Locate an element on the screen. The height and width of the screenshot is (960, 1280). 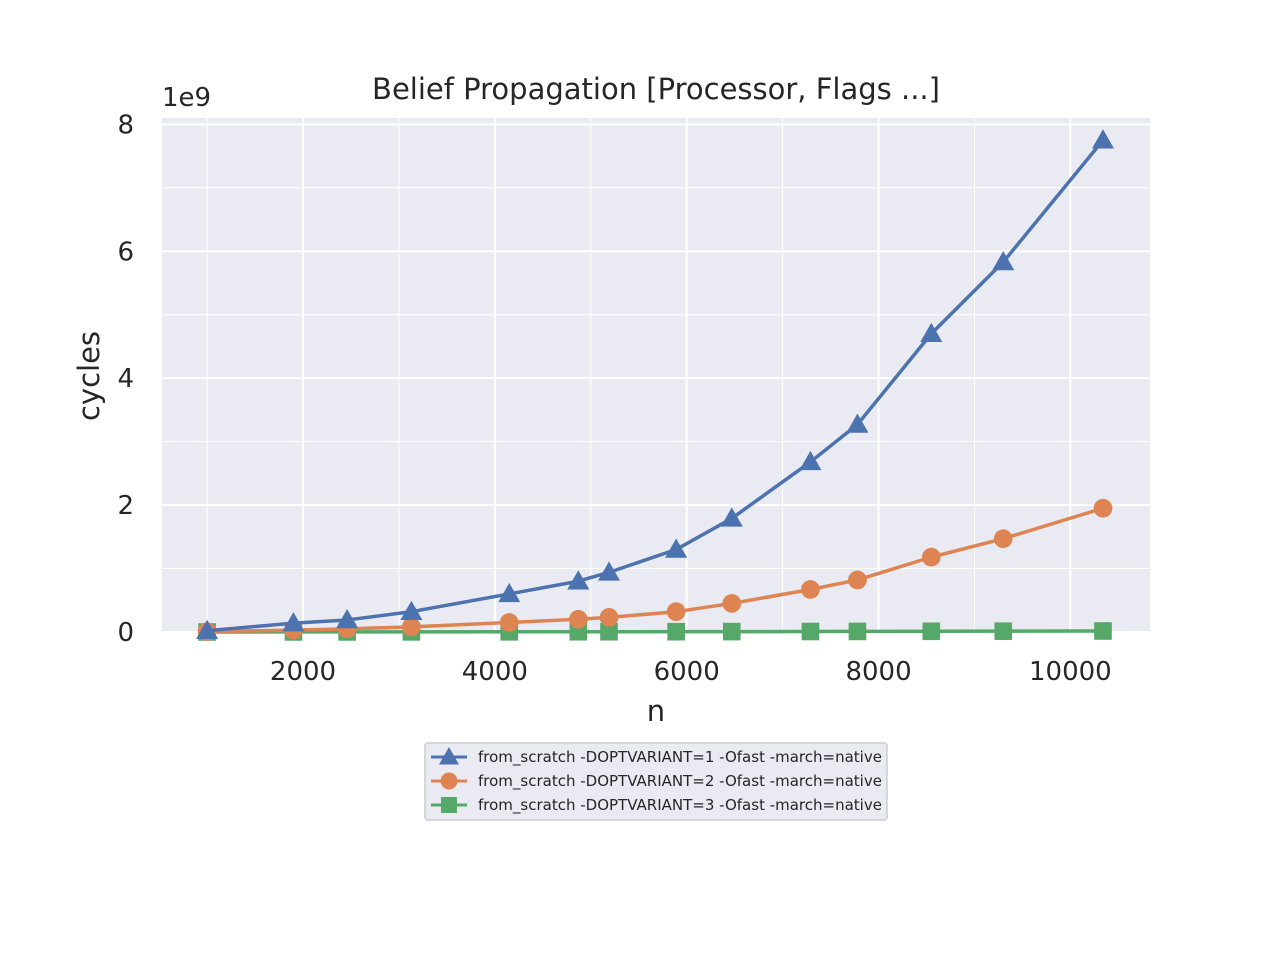
x-tick-label: 6000 is located at coordinates (687, 672).